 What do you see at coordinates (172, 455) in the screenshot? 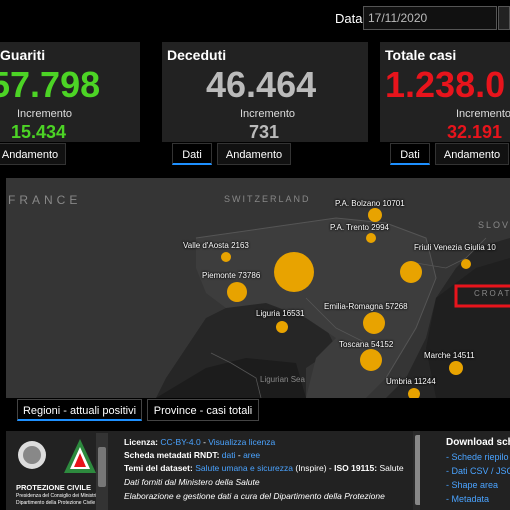
I see `scheda-key: Scheda metadati RNDT:` at bounding box center [172, 455].